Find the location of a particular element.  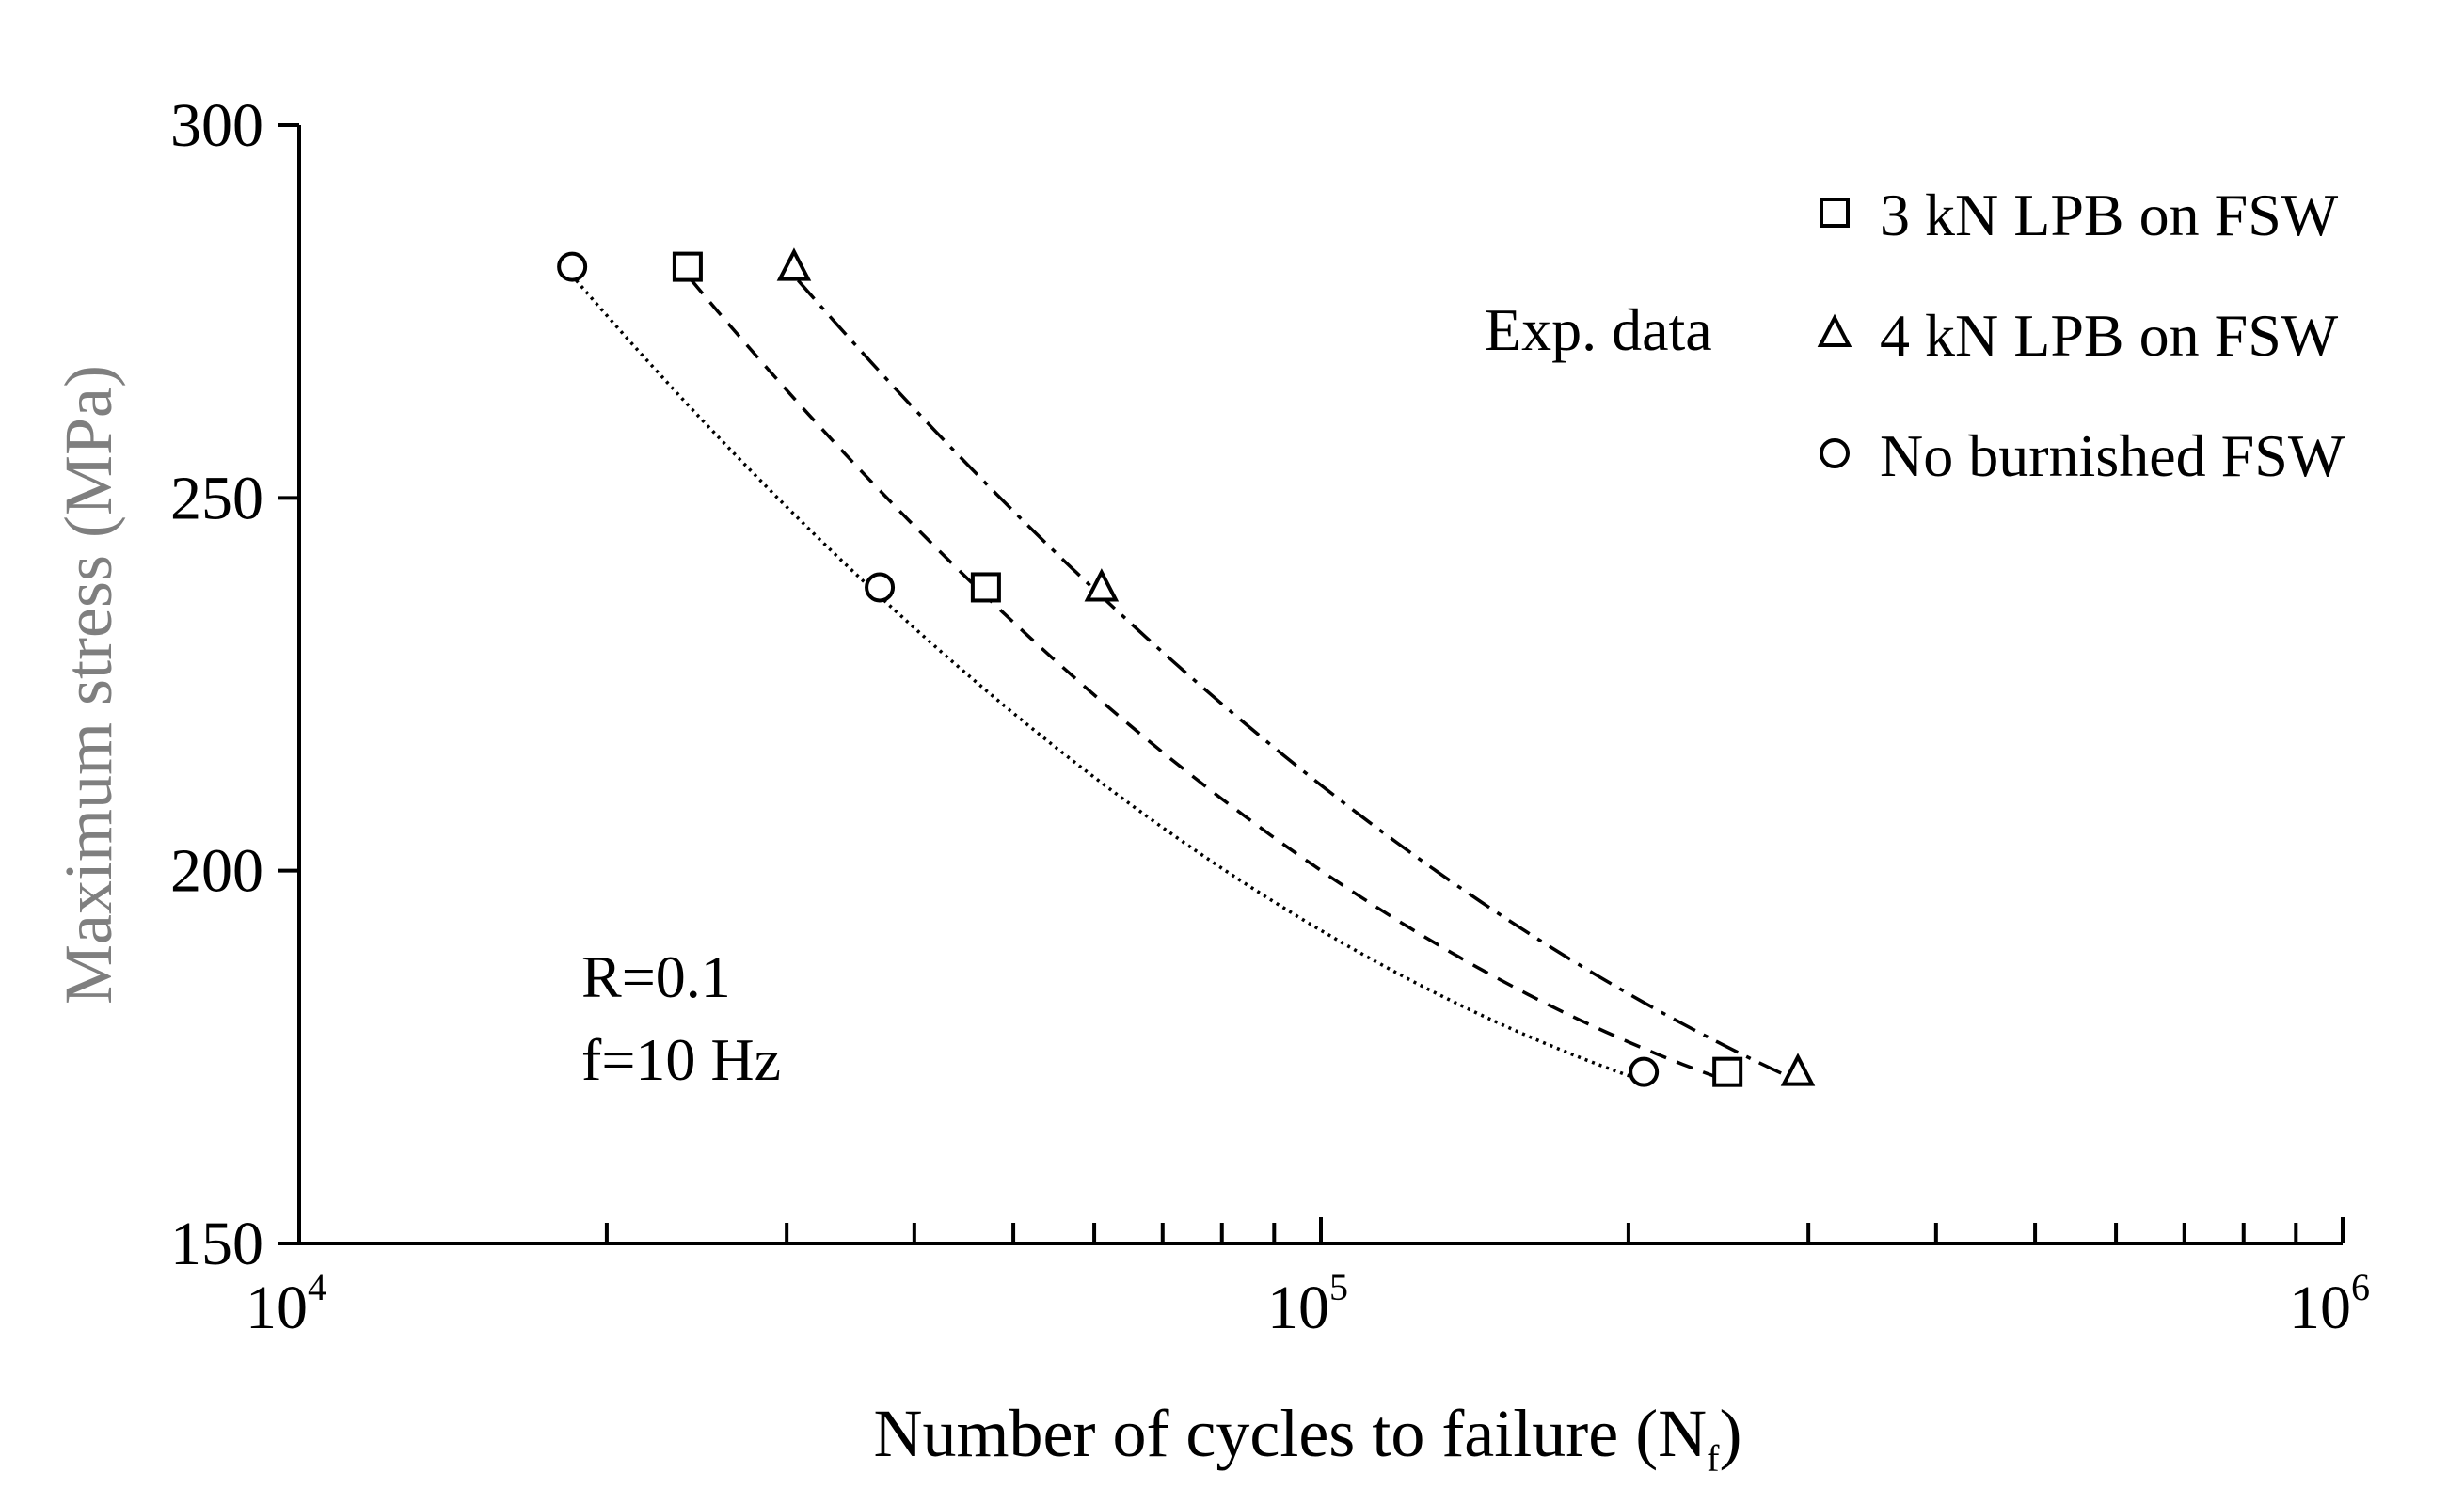

legend-label: No burnished FSW is located at coordinates (2112, 455).